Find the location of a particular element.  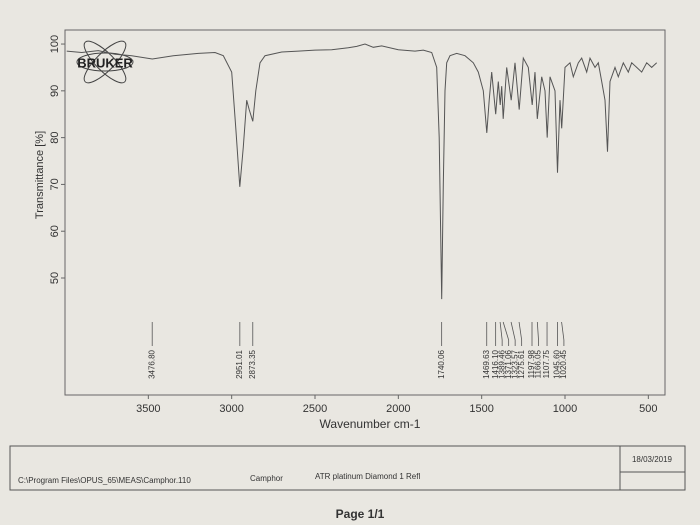

logo-orbit is located at coordinates (105, 62).